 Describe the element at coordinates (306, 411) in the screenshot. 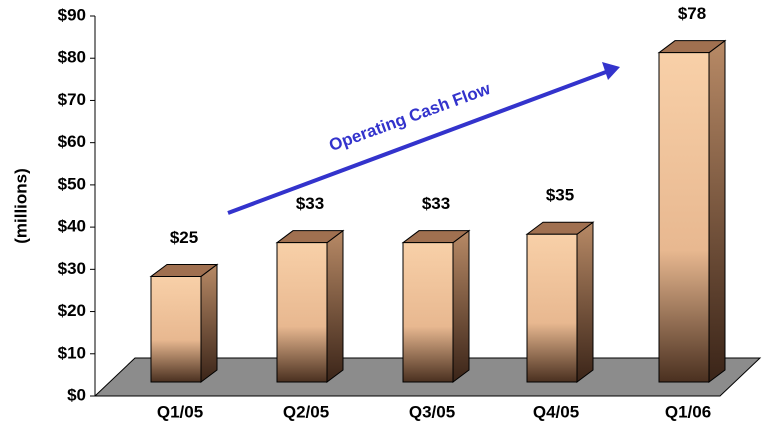

I see `x-tick-label: Q2/05` at that location.